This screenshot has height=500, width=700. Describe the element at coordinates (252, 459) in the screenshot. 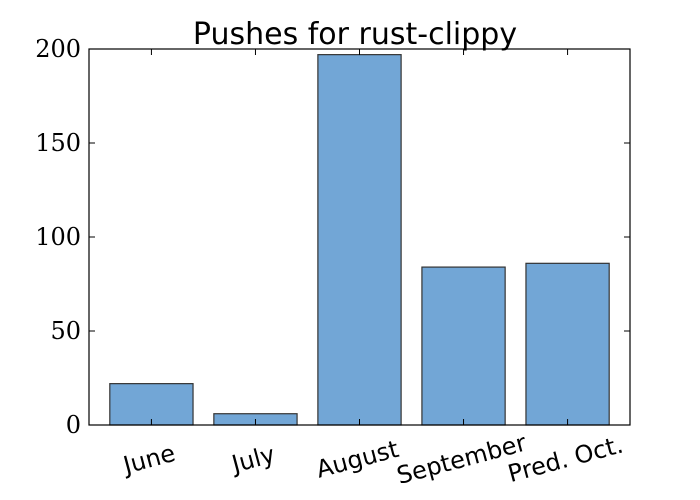

I see `x-tick-label: July` at that location.